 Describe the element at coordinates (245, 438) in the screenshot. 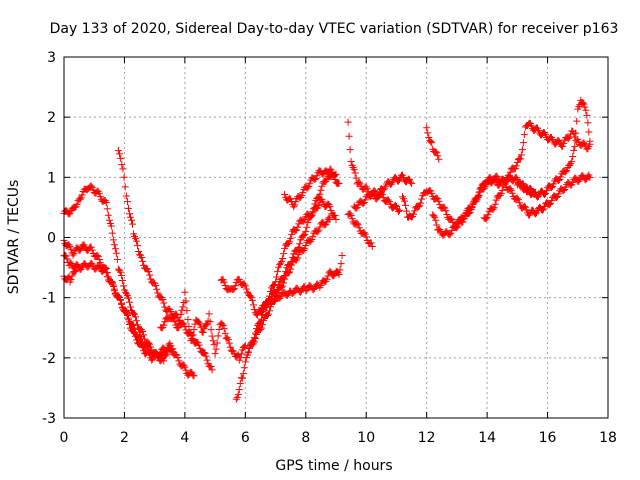

I see `x-tick-label: 6` at that location.